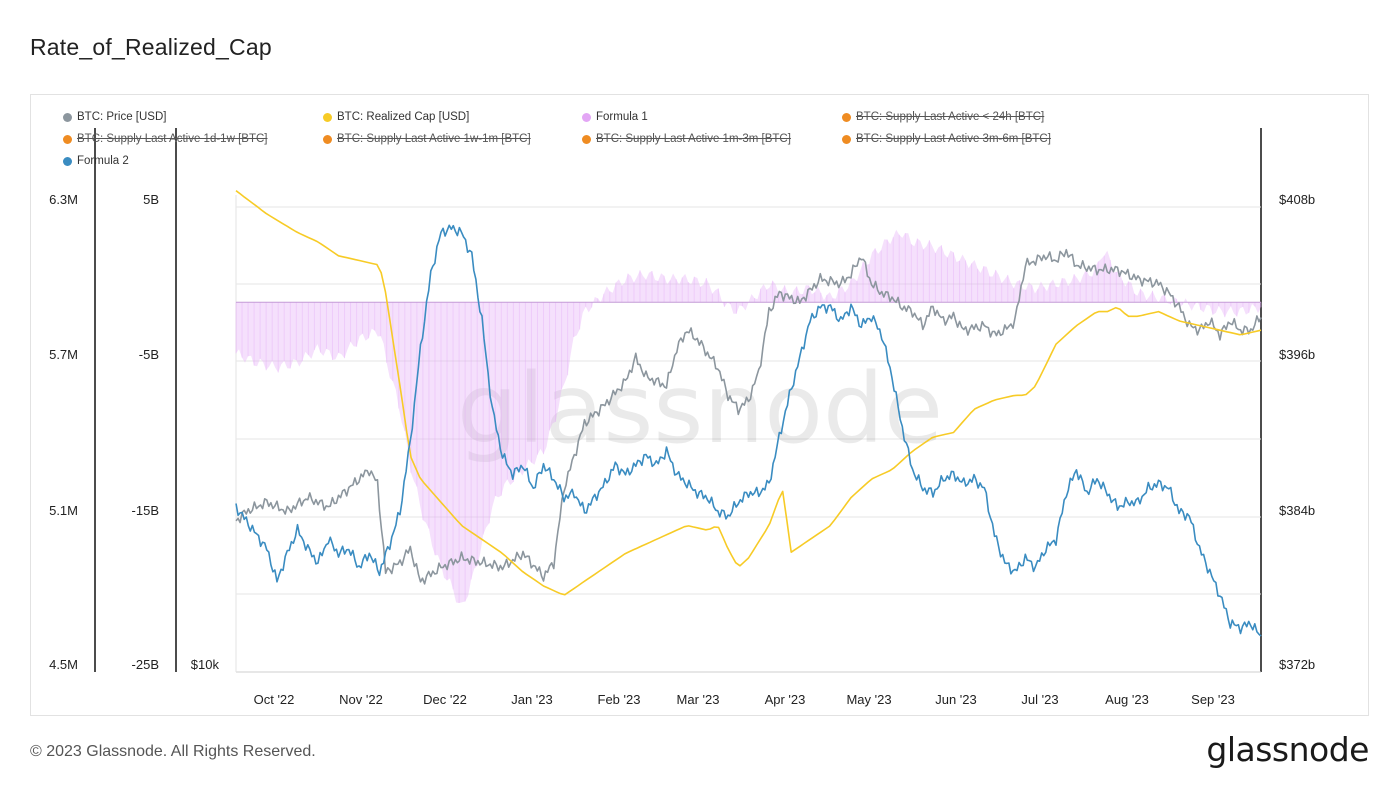 The width and height of the screenshot is (1400, 788). Describe the element at coordinates (63, 354) in the screenshot. I see `supply-tick-label: 5.7M` at that location.